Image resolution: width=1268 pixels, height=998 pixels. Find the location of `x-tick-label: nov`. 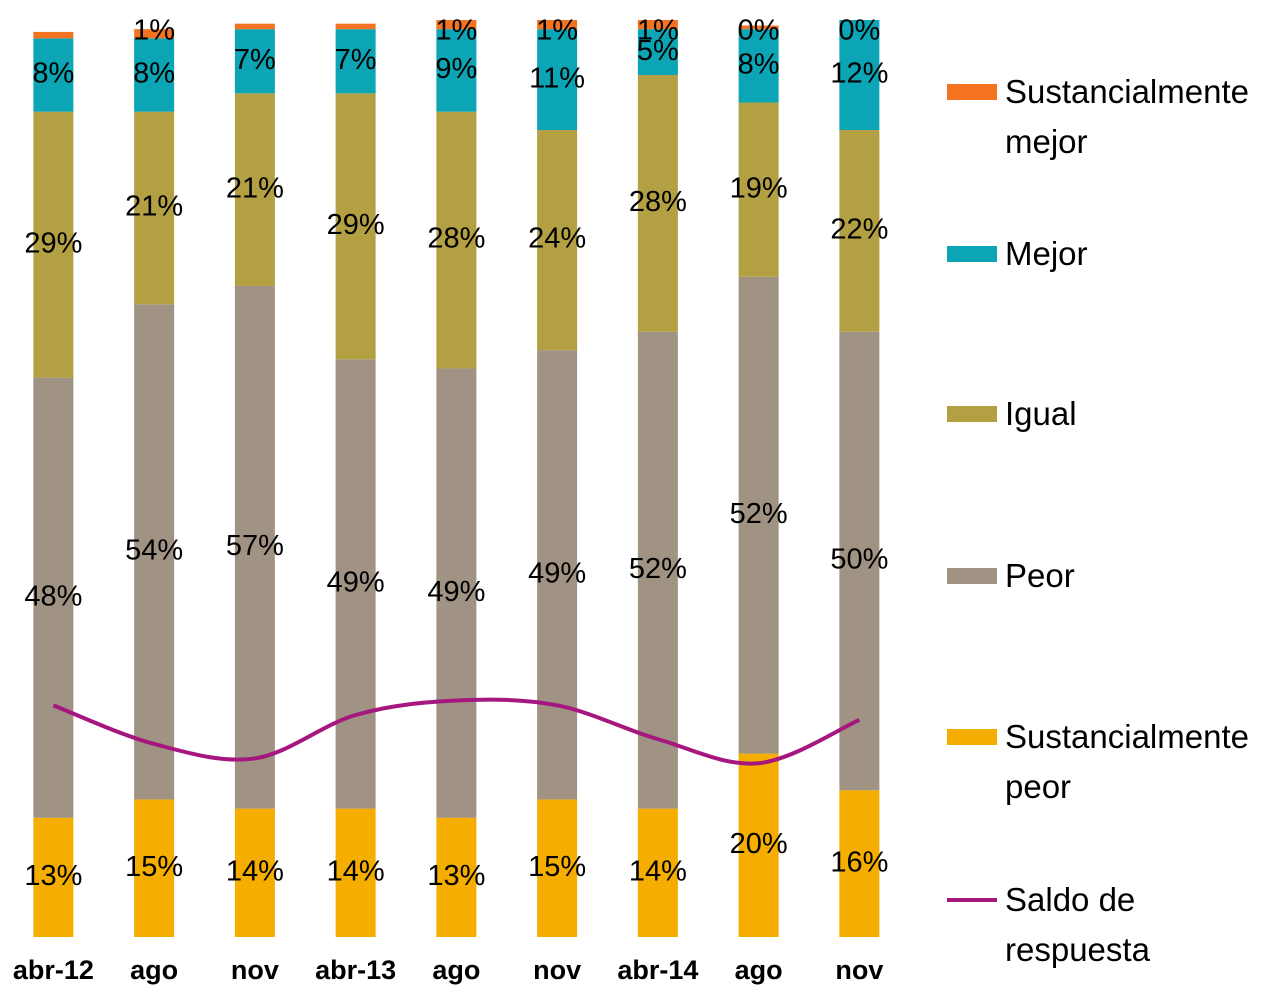

x-tick-label: nov is located at coordinates (255, 970).